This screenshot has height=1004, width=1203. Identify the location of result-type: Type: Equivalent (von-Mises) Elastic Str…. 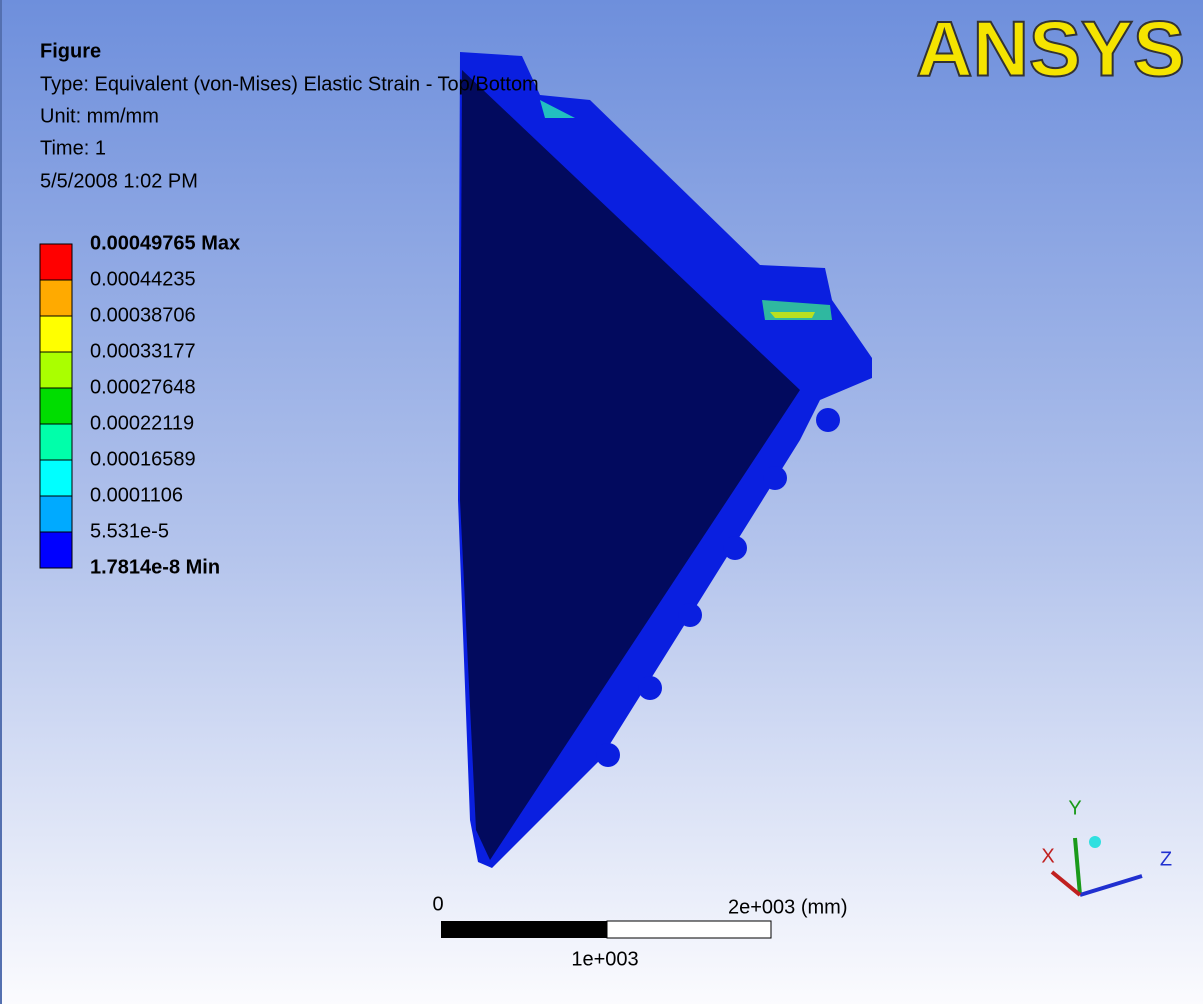
(289, 84).